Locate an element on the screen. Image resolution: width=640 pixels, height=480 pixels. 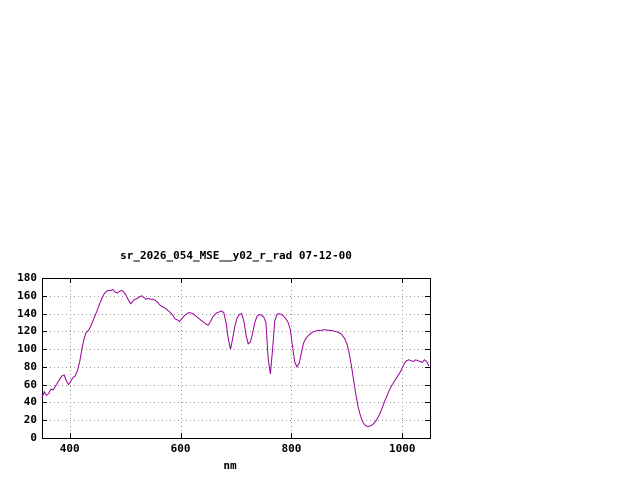
y-tick-label: 180 is located at coordinates (27, 277).